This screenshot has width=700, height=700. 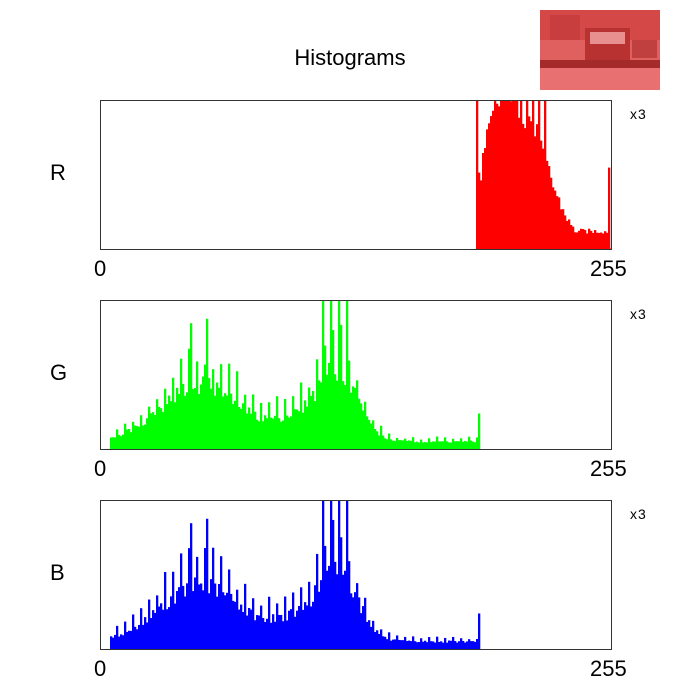 What do you see at coordinates (638, 514) in the screenshot?
I see `b-y-scale-label: x3` at bounding box center [638, 514].